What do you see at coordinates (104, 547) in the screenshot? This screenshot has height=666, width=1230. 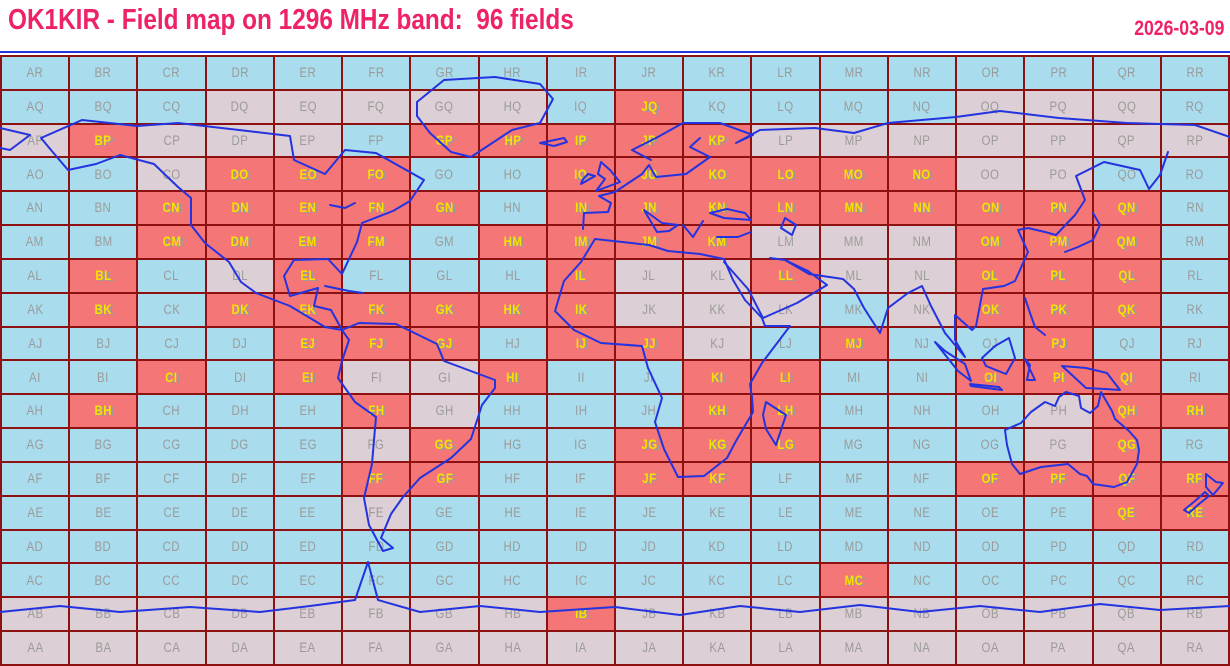 I see `field-cell-BD: BD` at bounding box center [104, 547].